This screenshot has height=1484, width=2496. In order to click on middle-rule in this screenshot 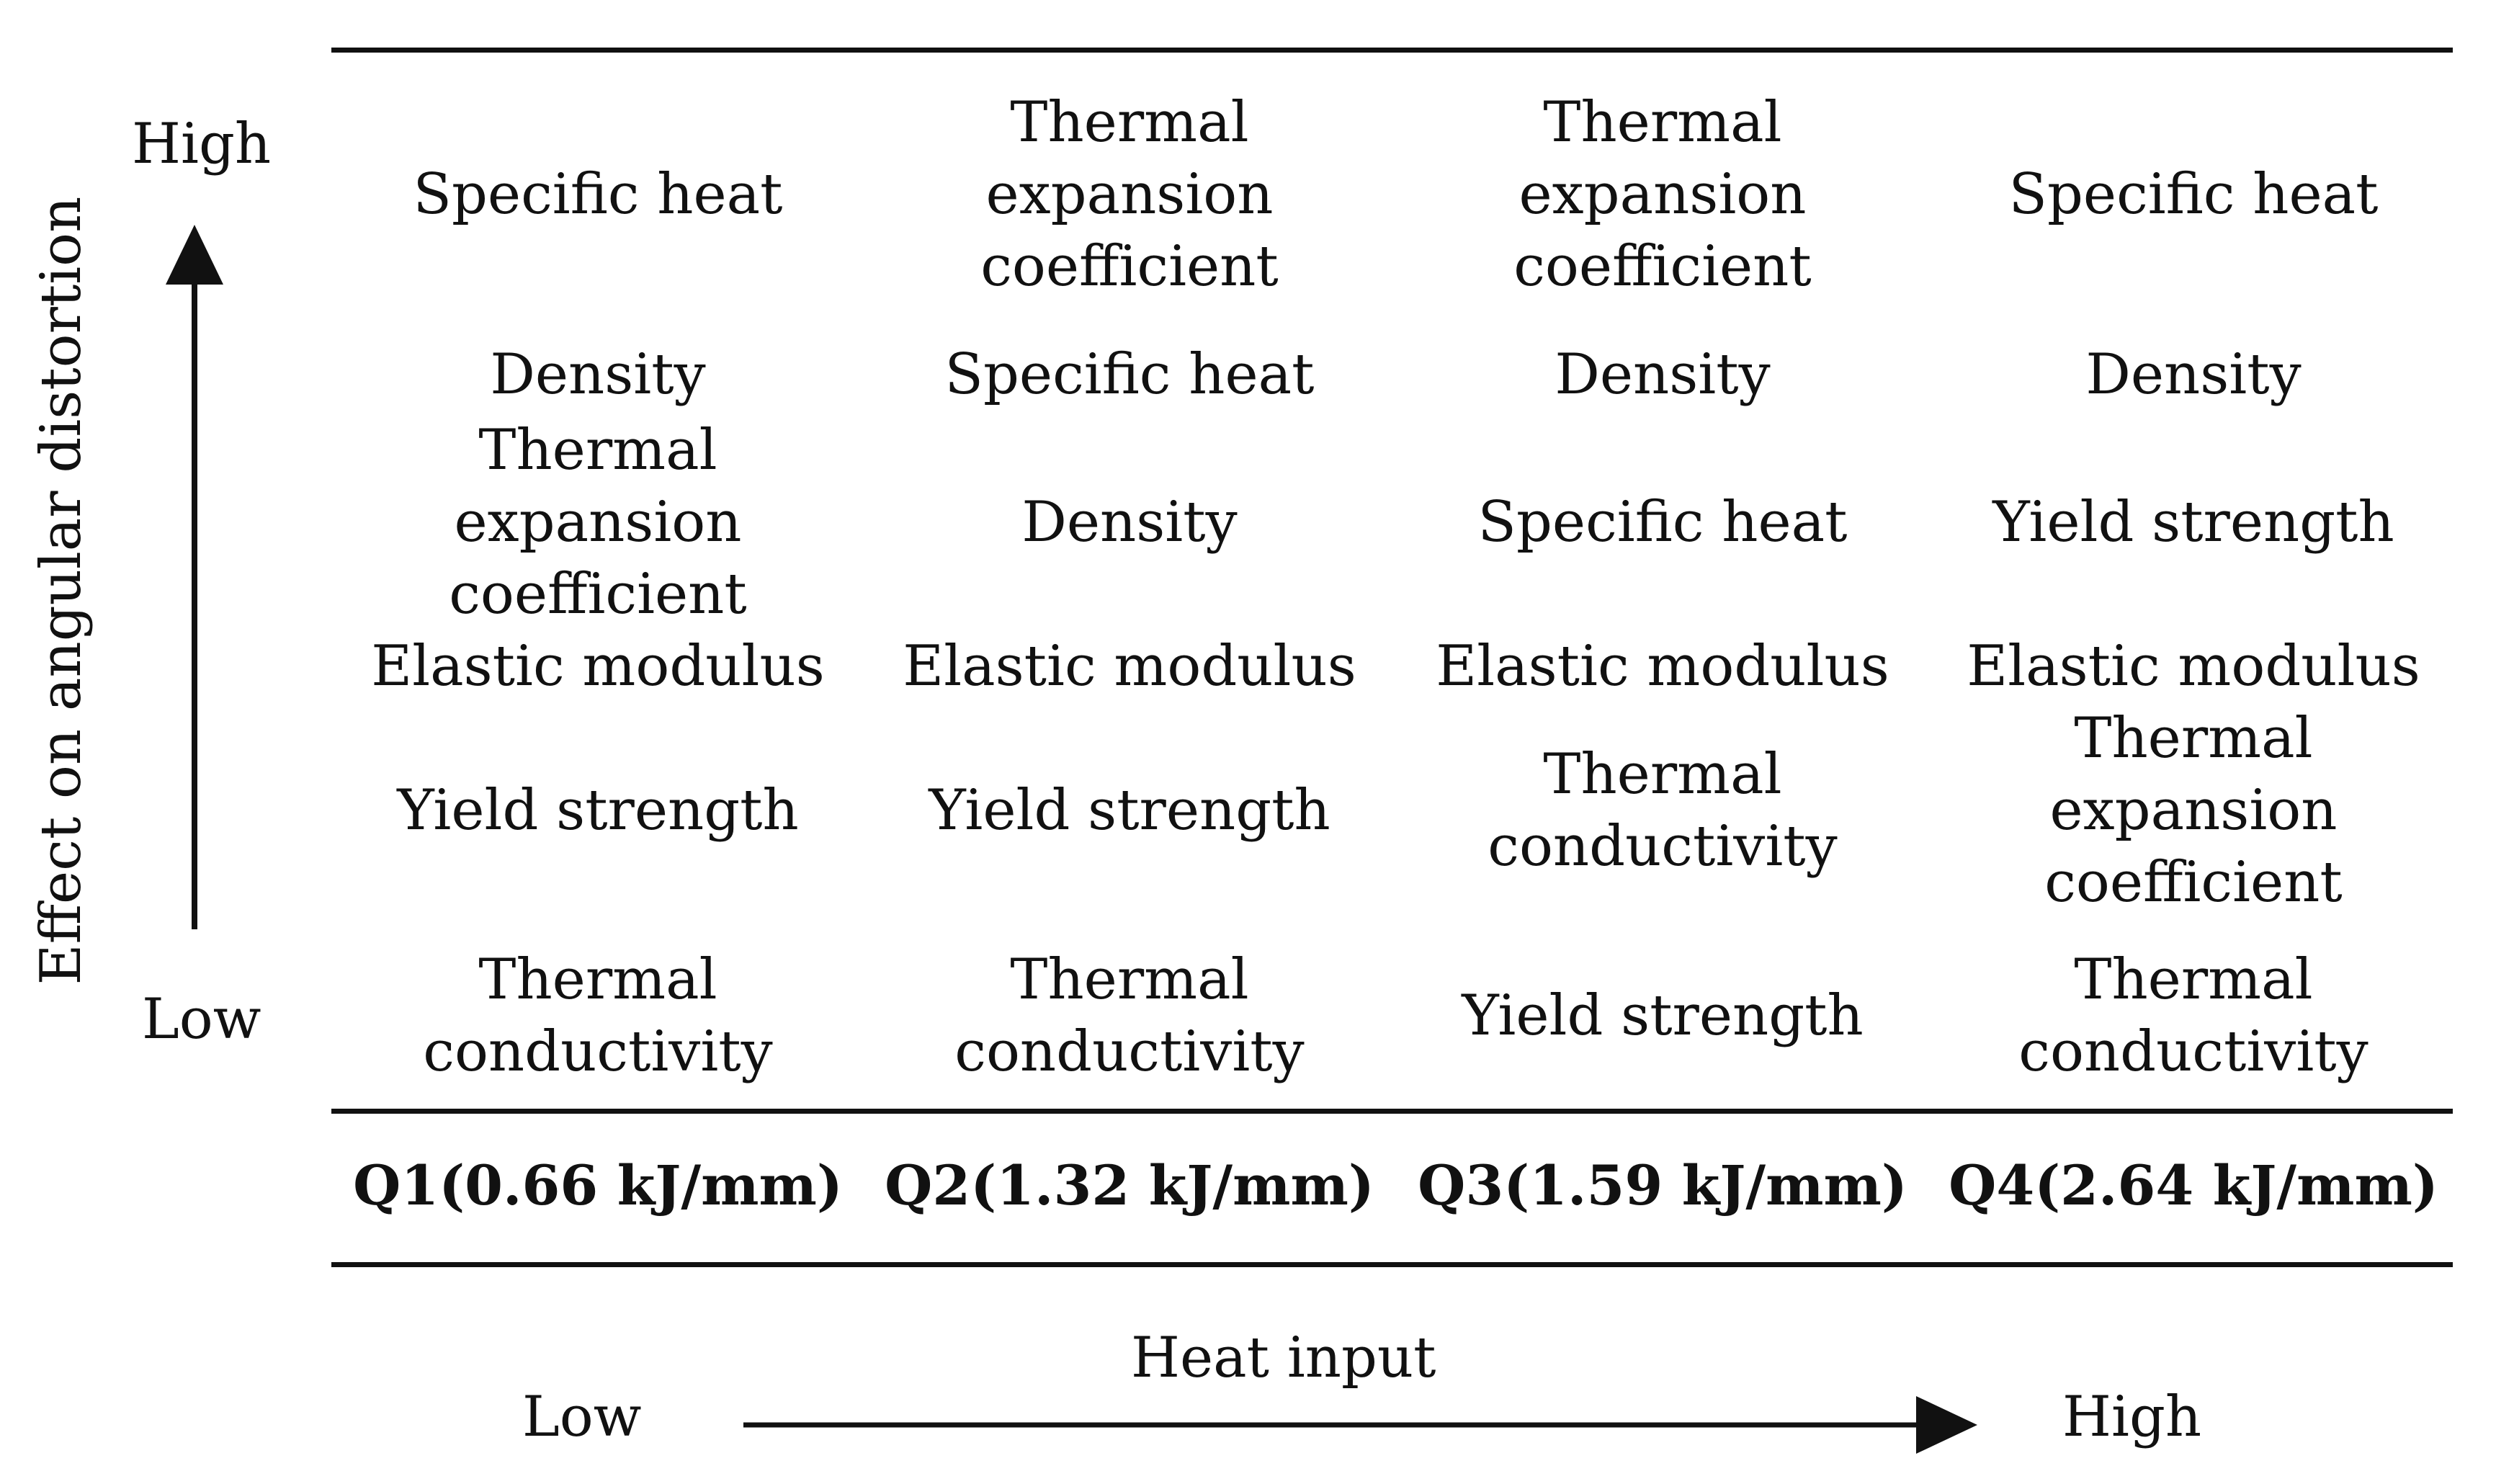, I will do `click(1392, 1111)`.